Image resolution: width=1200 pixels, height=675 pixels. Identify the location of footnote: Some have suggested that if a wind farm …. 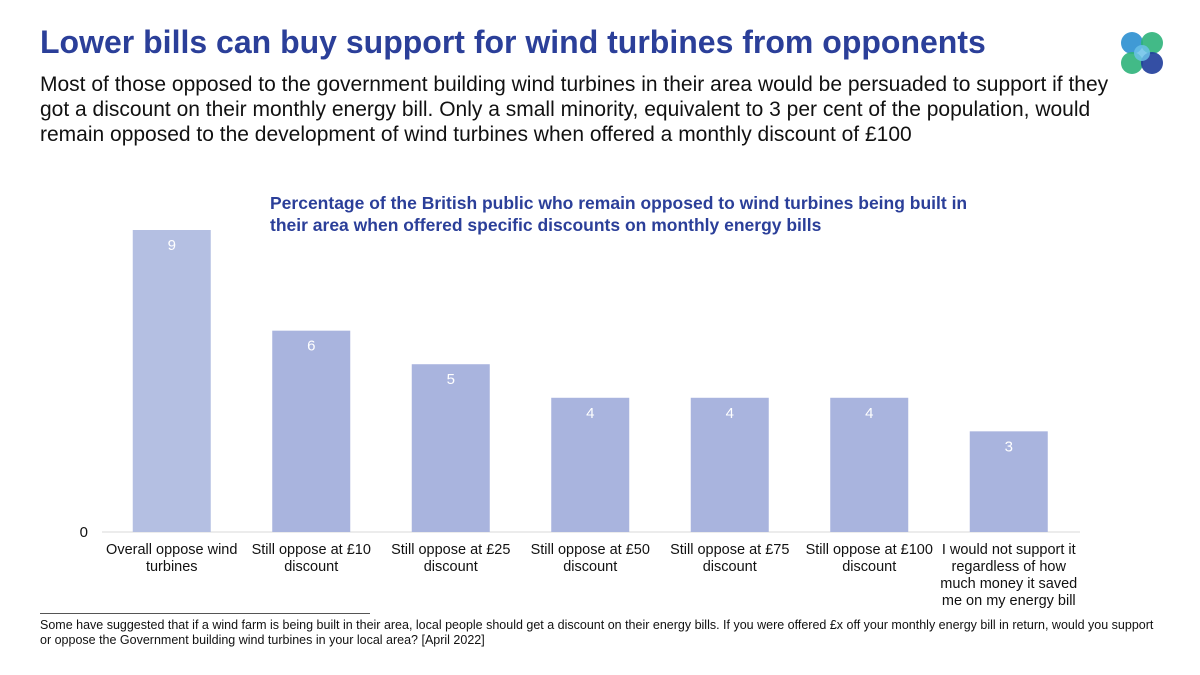
(597, 632).